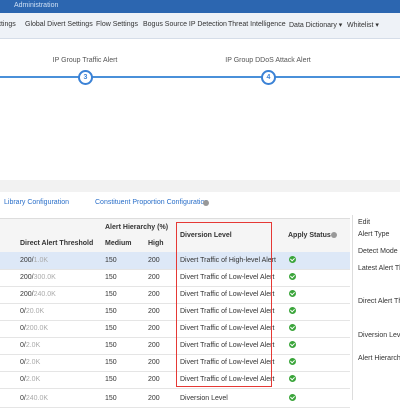  Describe the element at coordinates (374, 234) in the screenshot. I see `field-label: Alert Type` at that location.